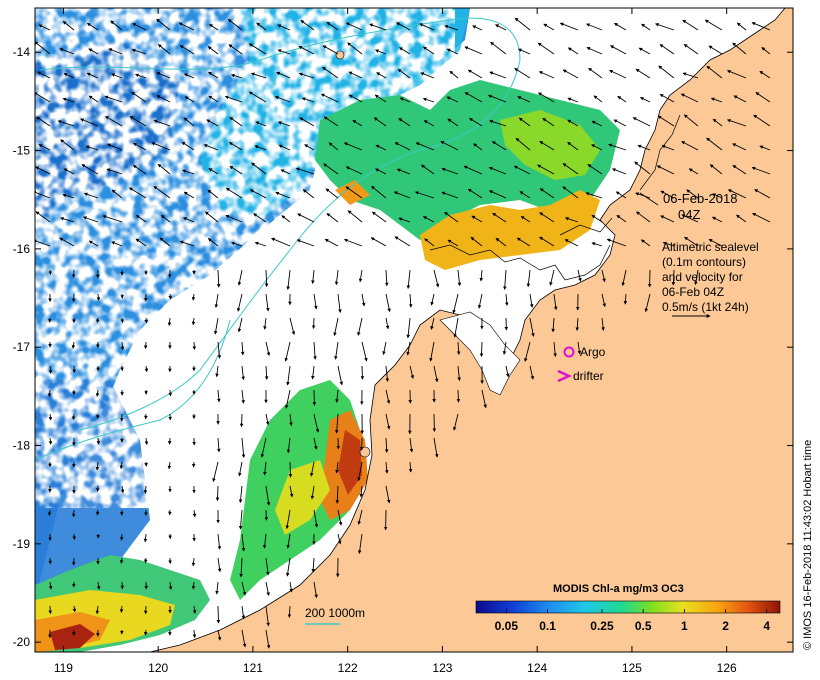 The height and width of the screenshot is (680, 820). What do you see at coordinates (628, 608) in the screenshot?
I see `colorbar: MODIS Chl-a mg/m3 OC3 0.05 0.1 0.25 0.5 1 2 4` at bounding box center [628, 608].